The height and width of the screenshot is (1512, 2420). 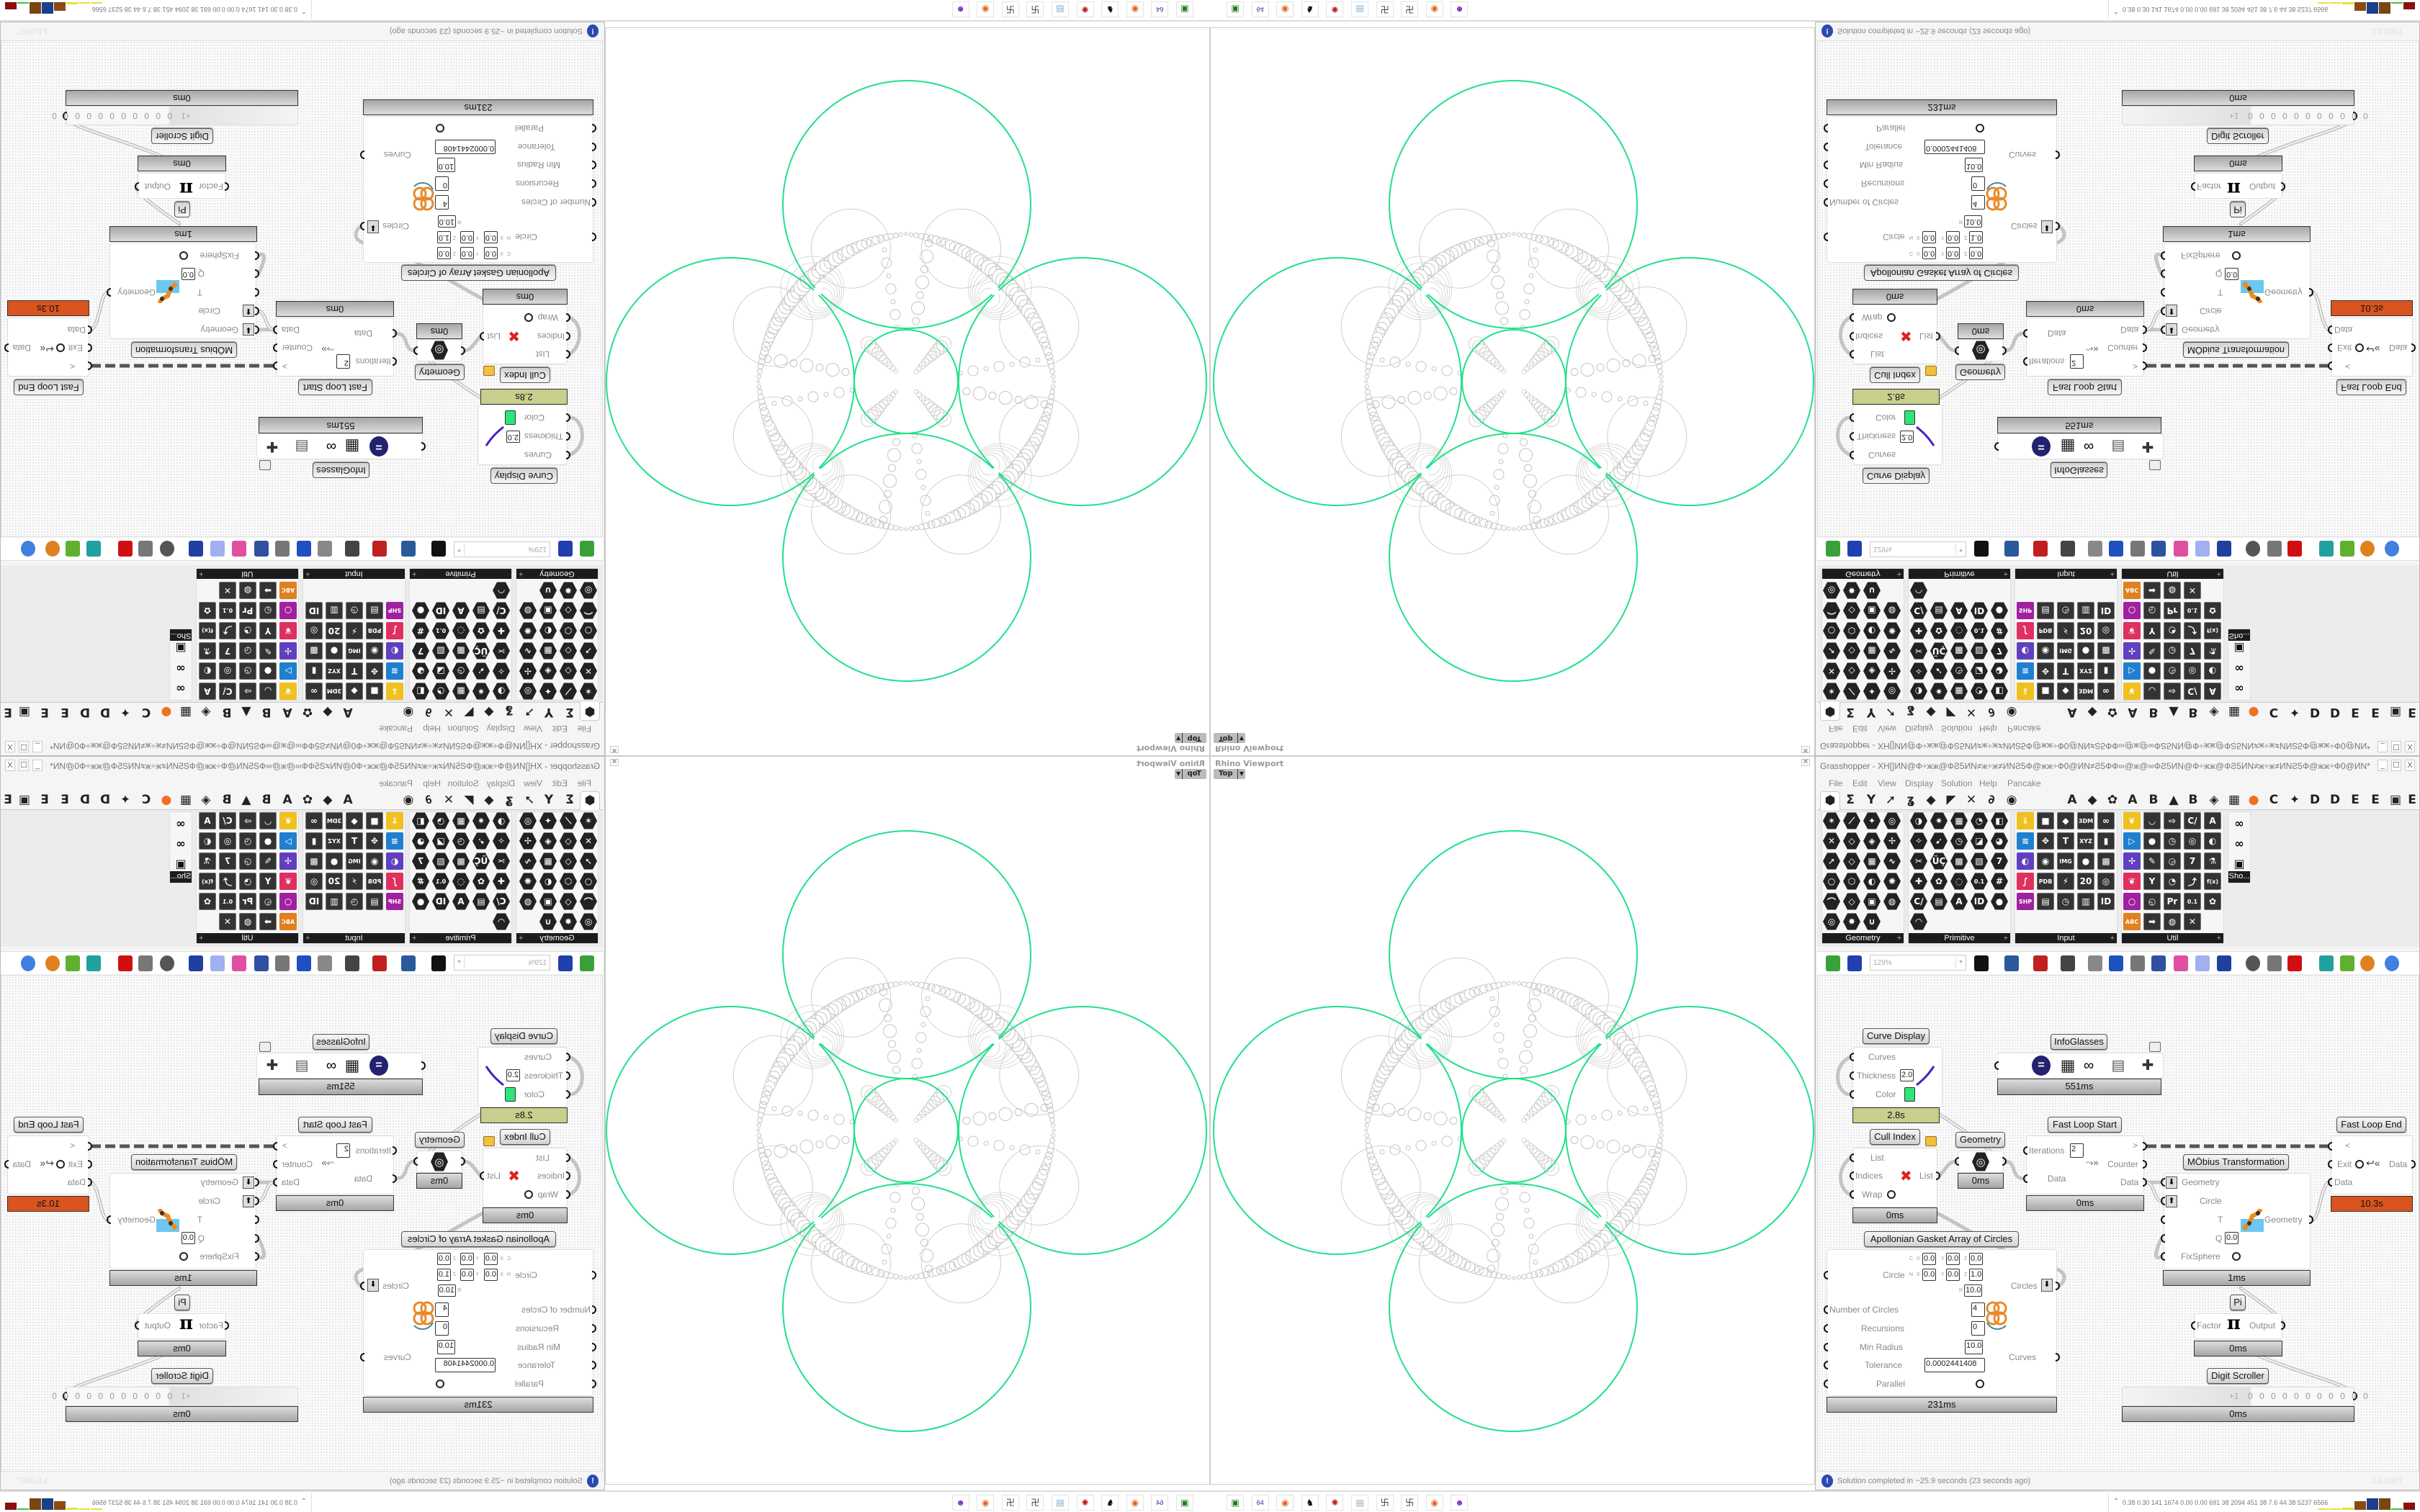 What do you see at coordinates (465, 147) in the screenshot?
I see `tolerance-value: 0.0002441408` at bounding box center [465, 147].